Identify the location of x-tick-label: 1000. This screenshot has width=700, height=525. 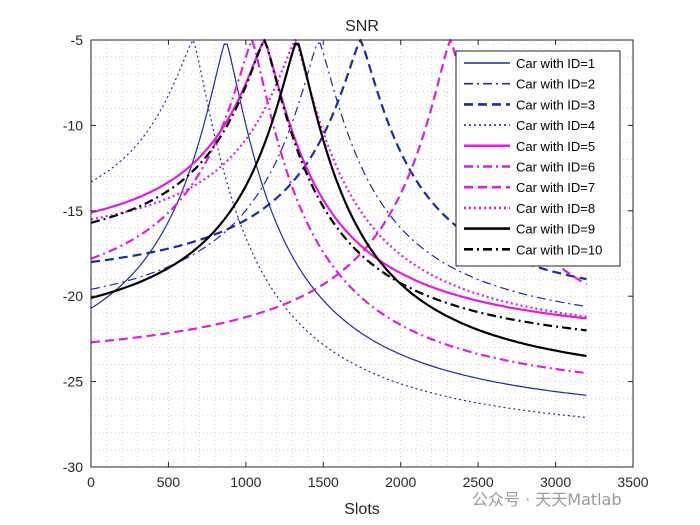
(245, 482).